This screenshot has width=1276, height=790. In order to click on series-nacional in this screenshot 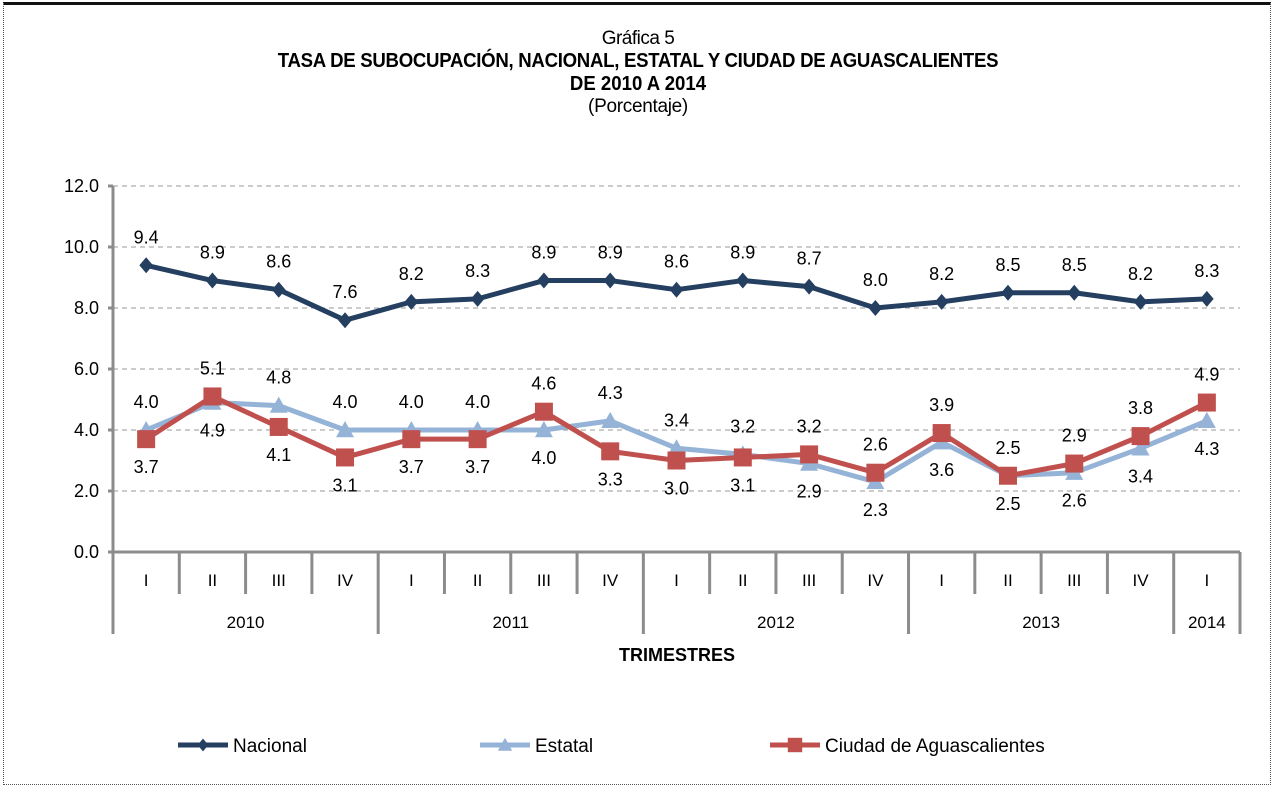, I will do `click(676, 293)`.